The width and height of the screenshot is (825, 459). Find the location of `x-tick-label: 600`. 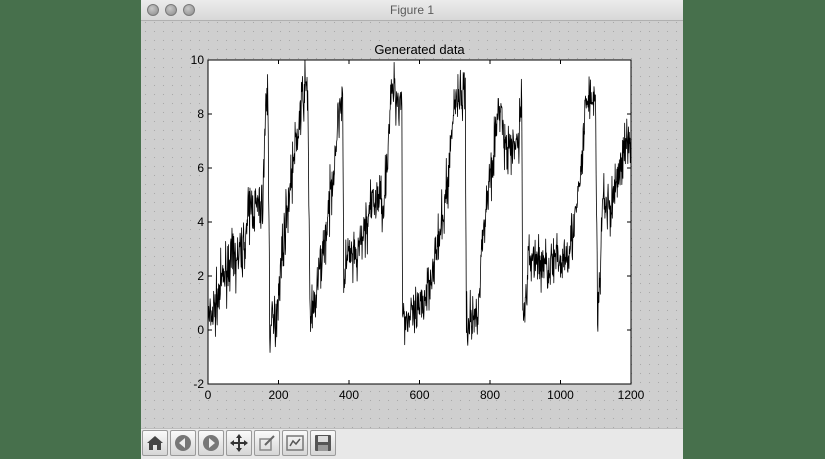

x-tick-label: 600 is located at coordinates (419, 395).